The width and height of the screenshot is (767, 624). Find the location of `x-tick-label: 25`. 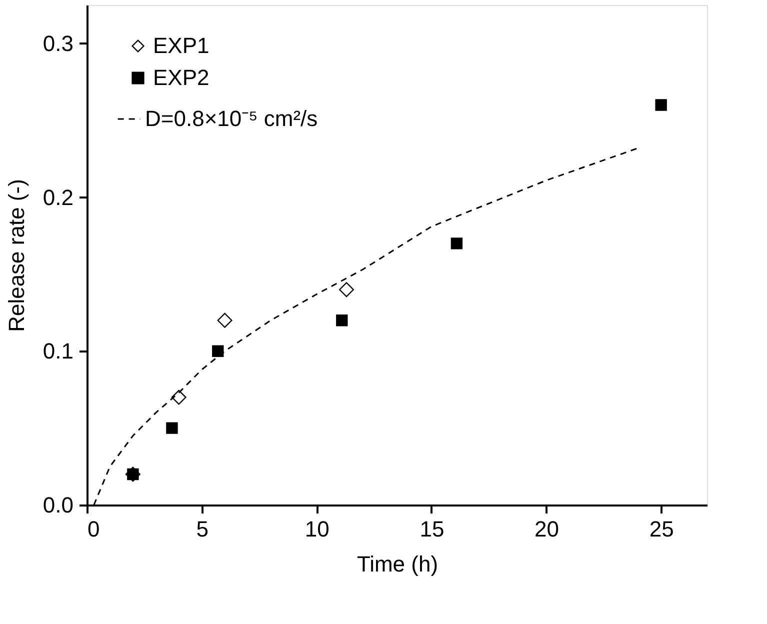

x-tick-label: 25 is located at coordinates (661, 529).